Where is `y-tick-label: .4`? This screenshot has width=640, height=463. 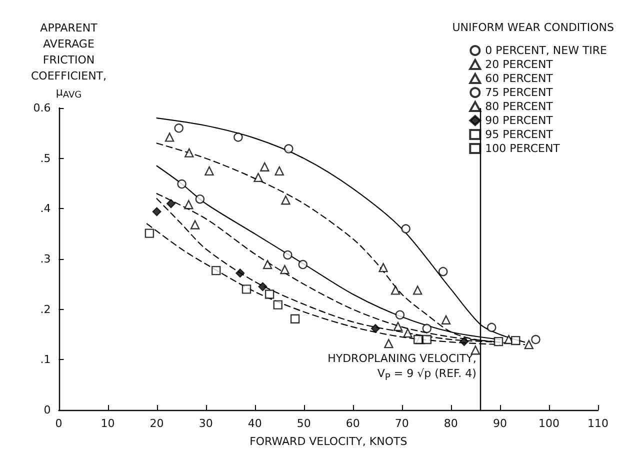
y-tick-label: .4 is located at coordinates (45, 209).